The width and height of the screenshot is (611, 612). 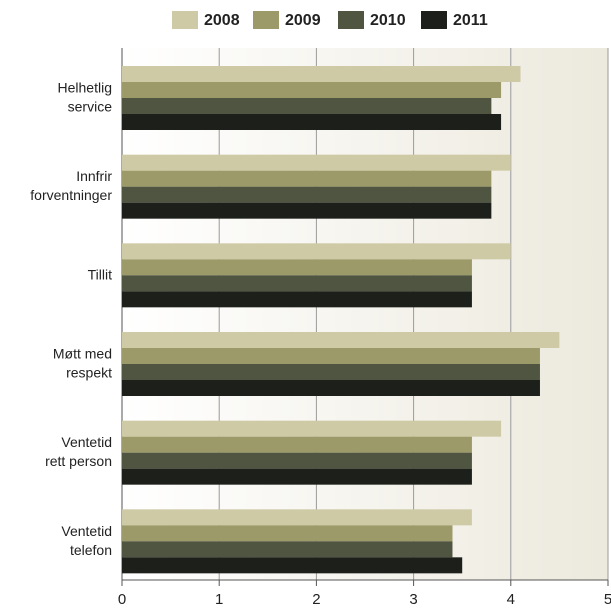 I want to click on y-tick-label: Ventetid telefon, so click(x=86, y=540).